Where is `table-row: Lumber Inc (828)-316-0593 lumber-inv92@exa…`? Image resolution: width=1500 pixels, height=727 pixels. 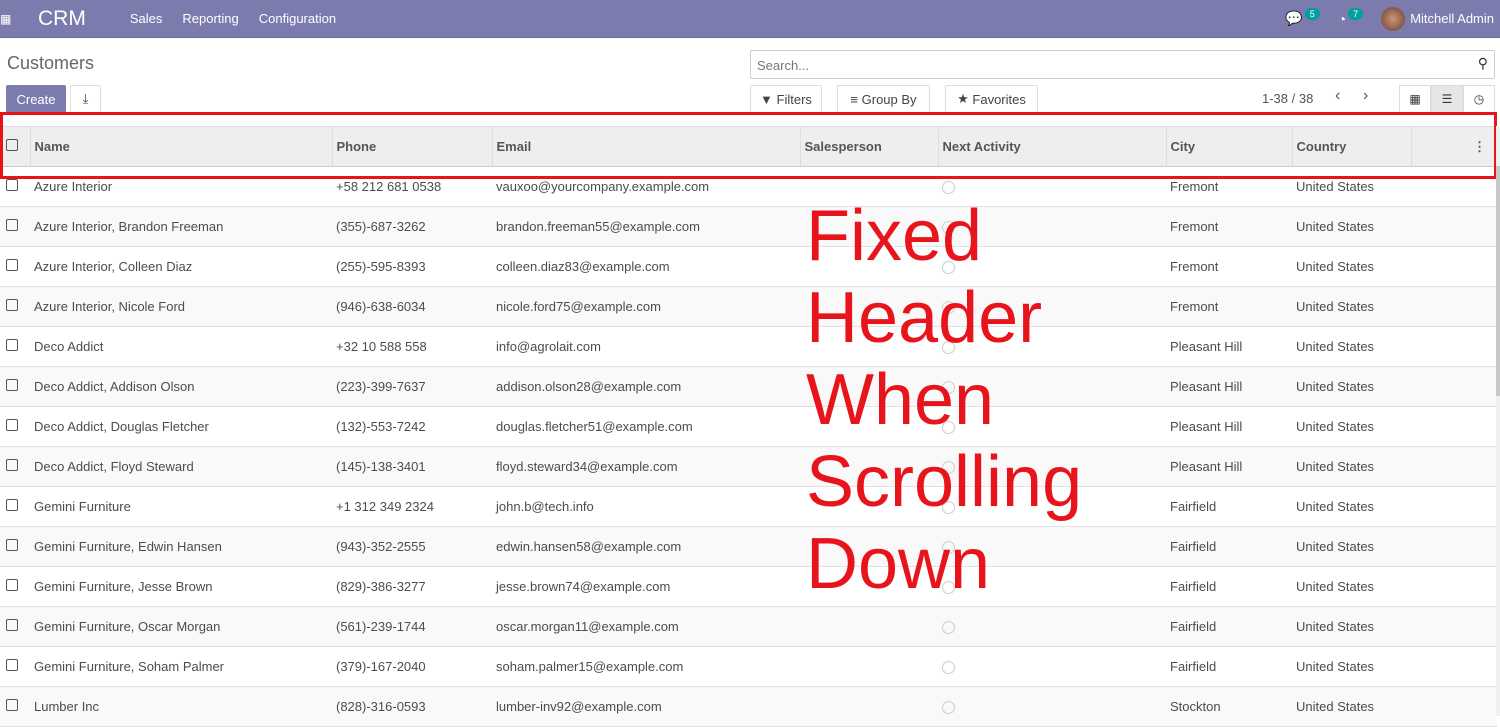
table-row: Lumber Inc (828)-316-0593 lumber-inv92@exa… is located at coordinates (748, 706).